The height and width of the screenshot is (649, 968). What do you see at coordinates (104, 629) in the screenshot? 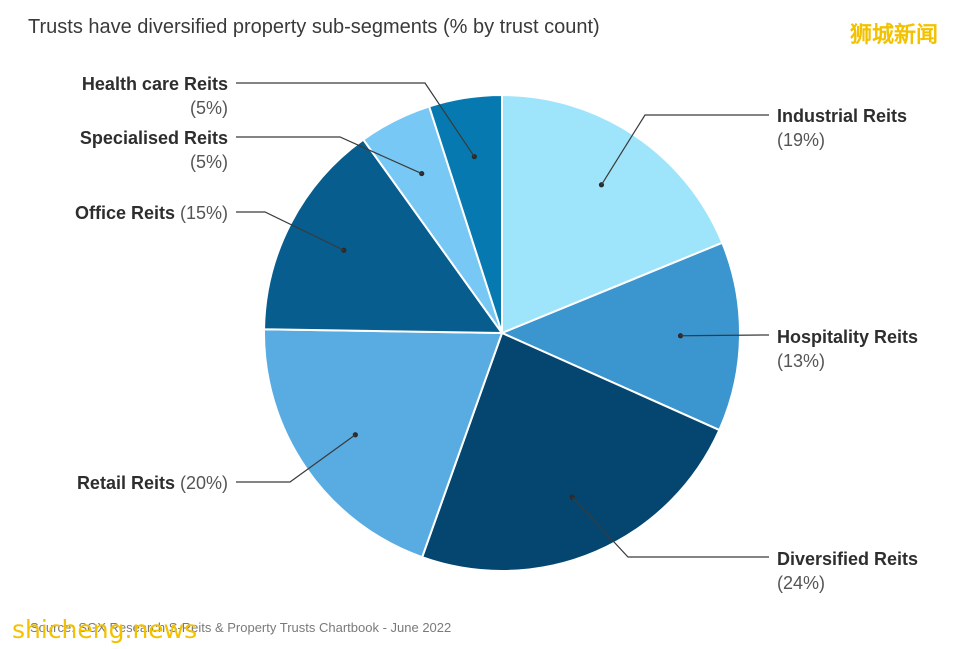
I see `watermark-site: shicheng.news` at bounding box center [104, 629].